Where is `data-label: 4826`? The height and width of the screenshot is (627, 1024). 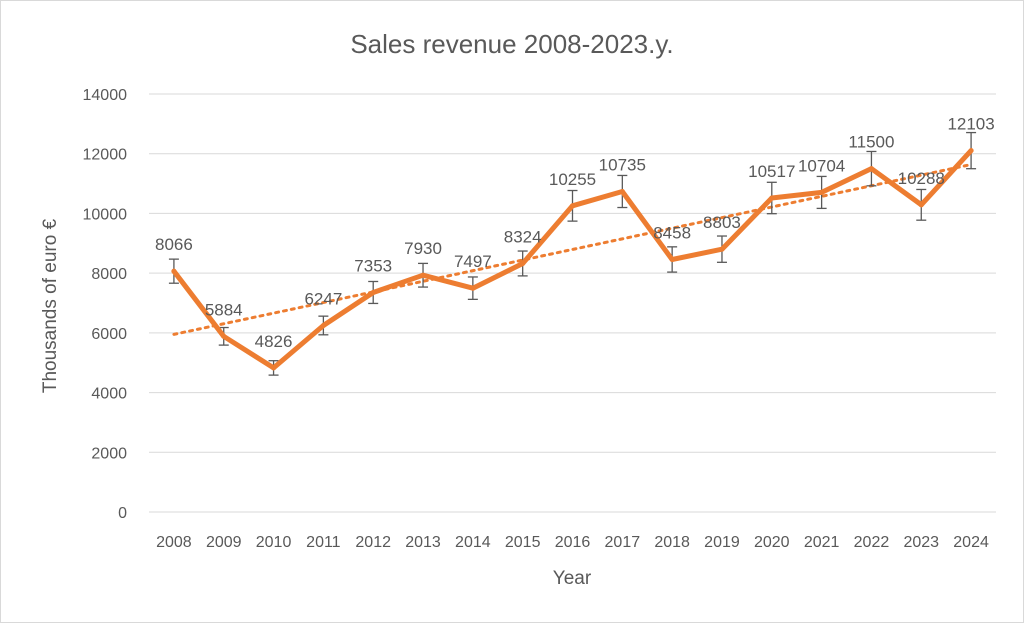 data-label: 4826 is located at coordinates (274, 341).